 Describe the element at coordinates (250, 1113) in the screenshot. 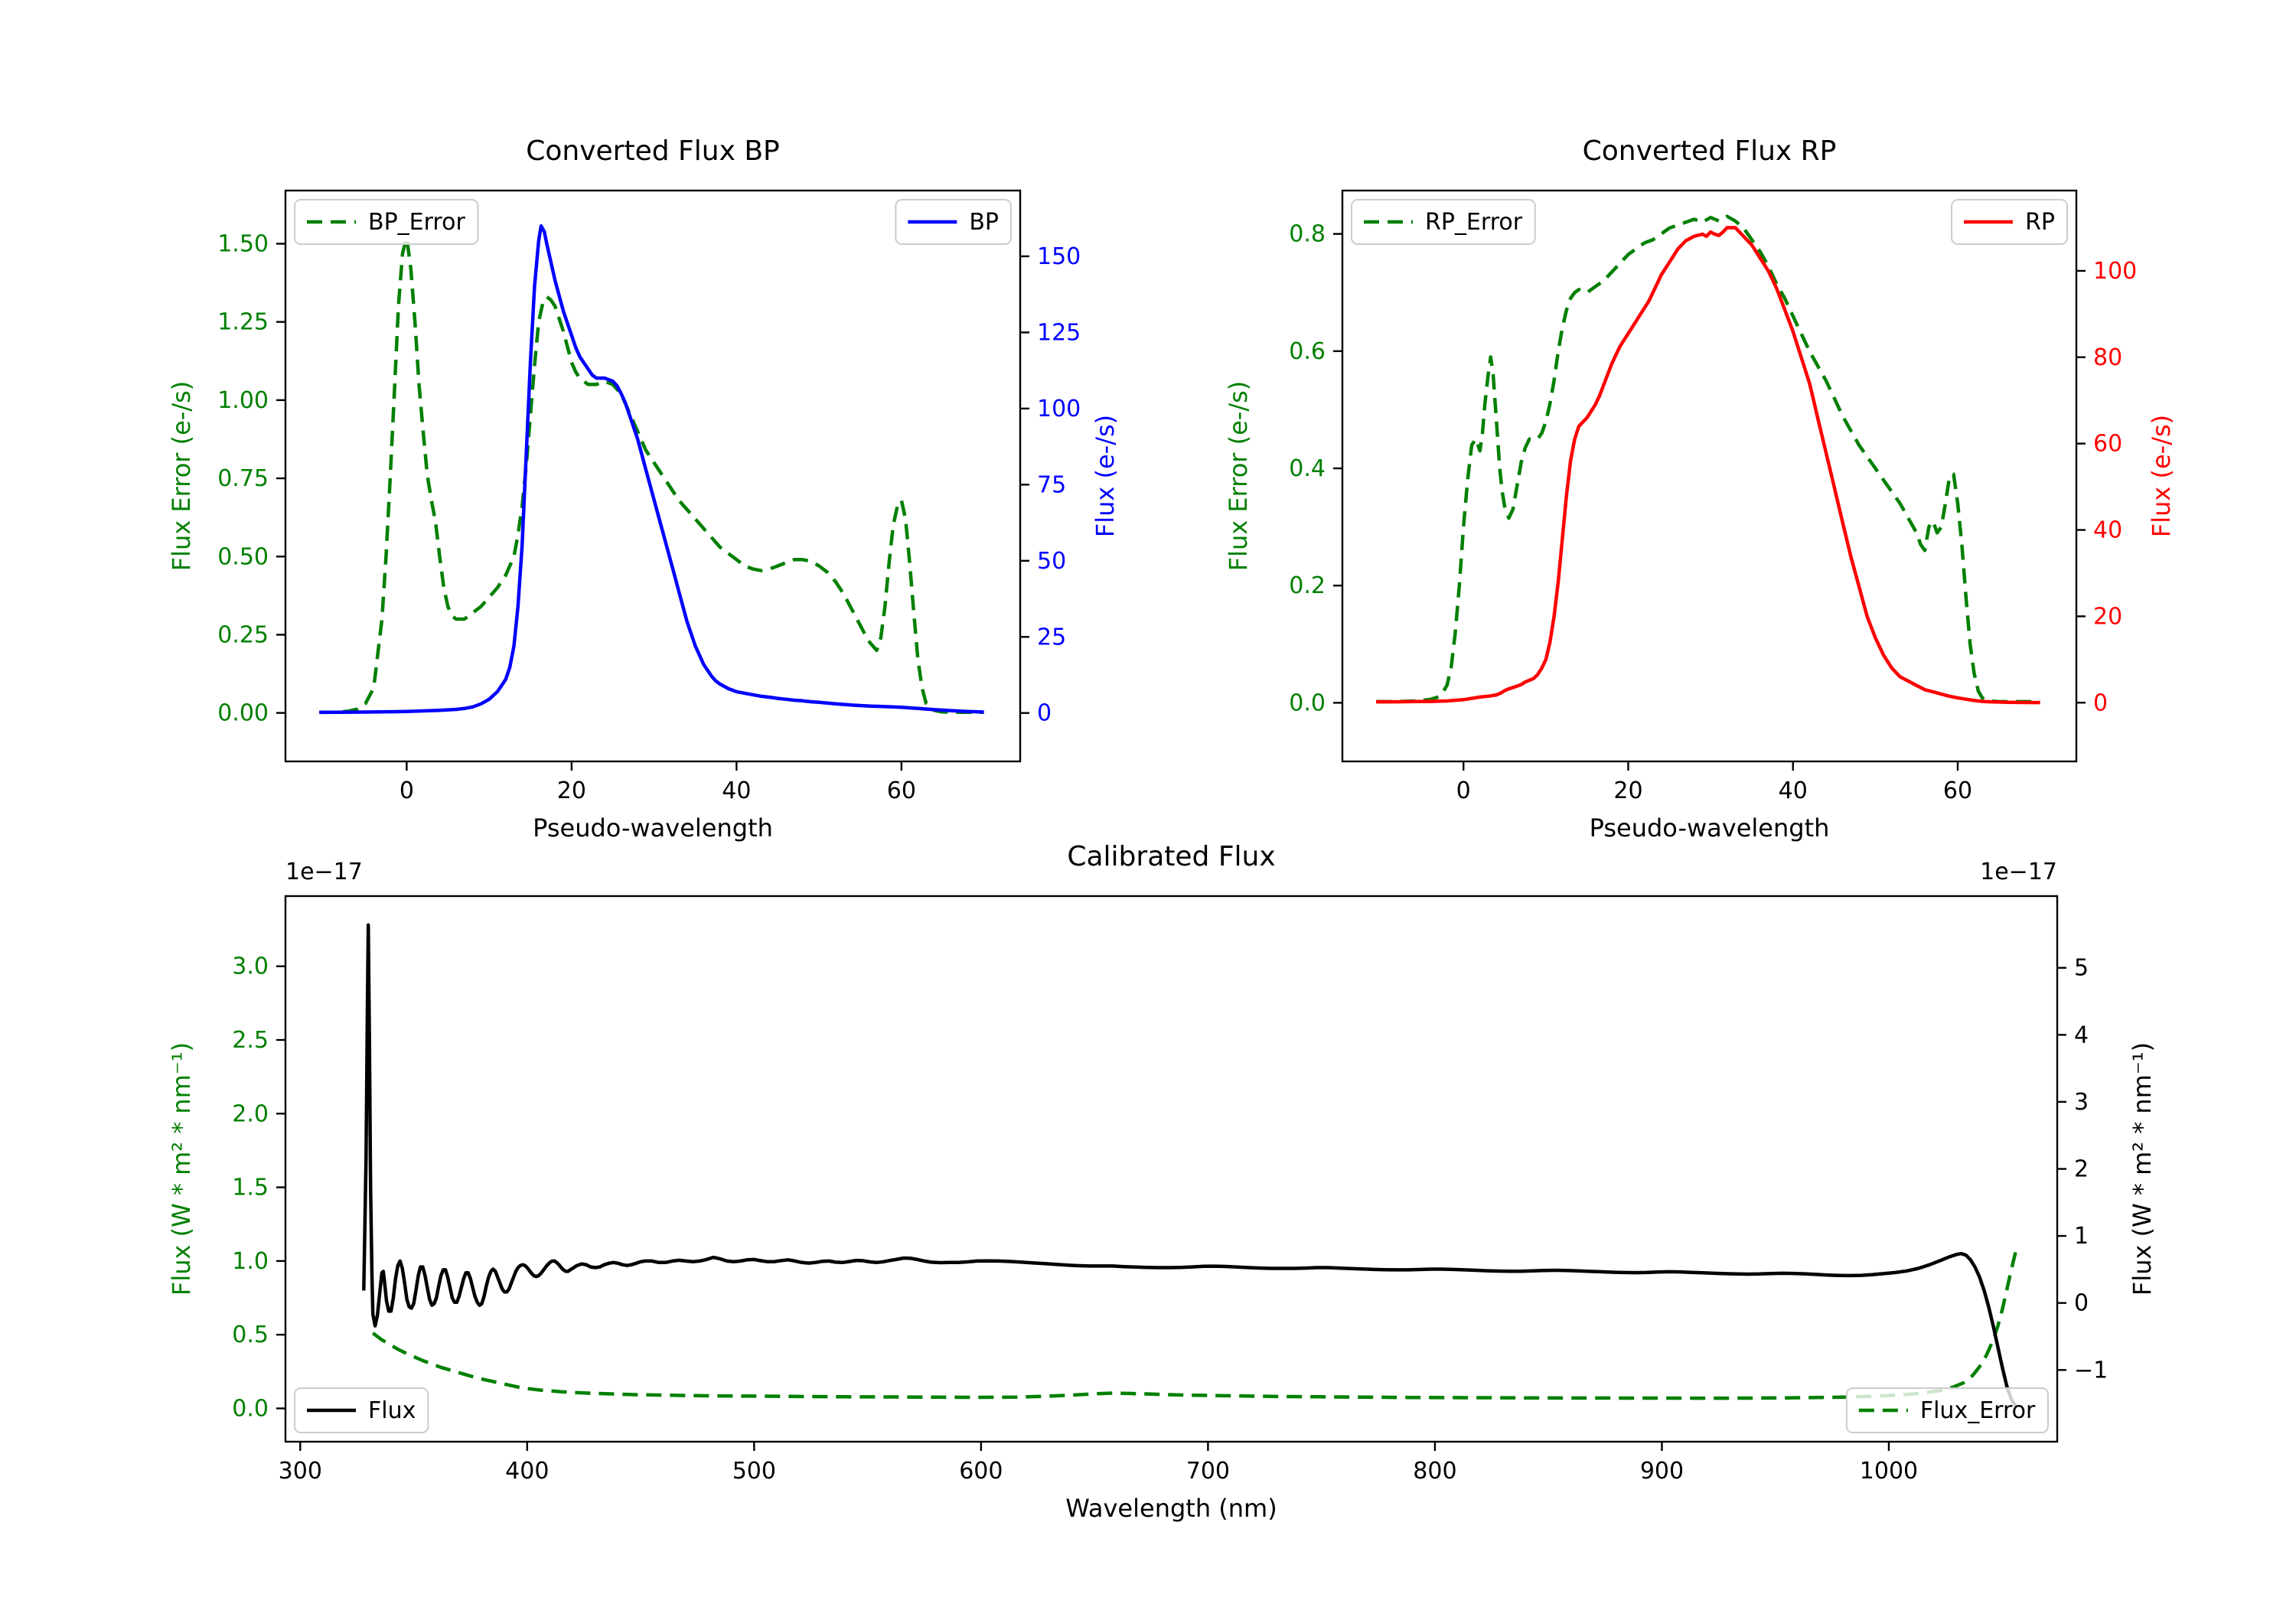

I see `left-y-tick-label: 2.0` at that location.